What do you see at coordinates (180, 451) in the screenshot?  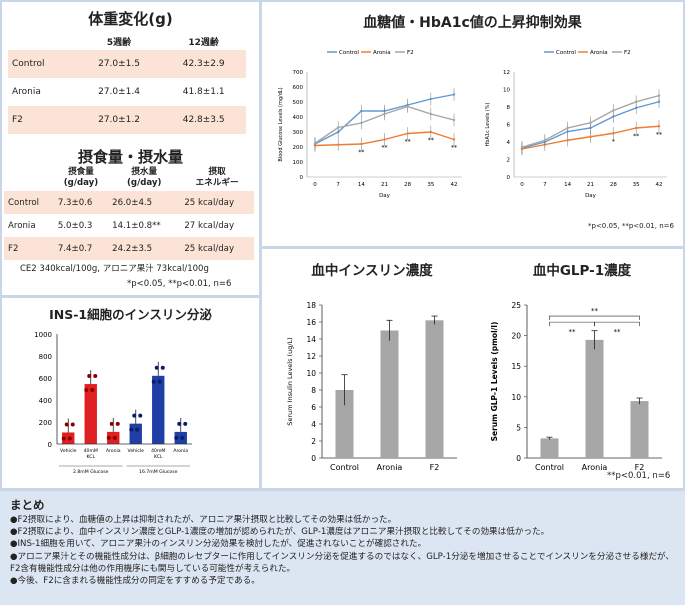 I see `ins1-x-label: Aronia` at bounding box center [180, 451].